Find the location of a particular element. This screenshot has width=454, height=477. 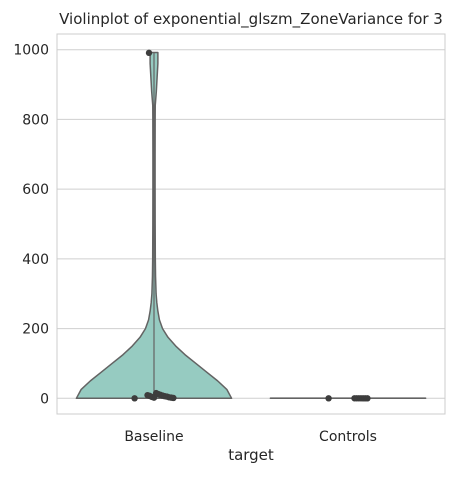

x-axis-ticks: Baseline Controls is located at coordinates (250, 437).